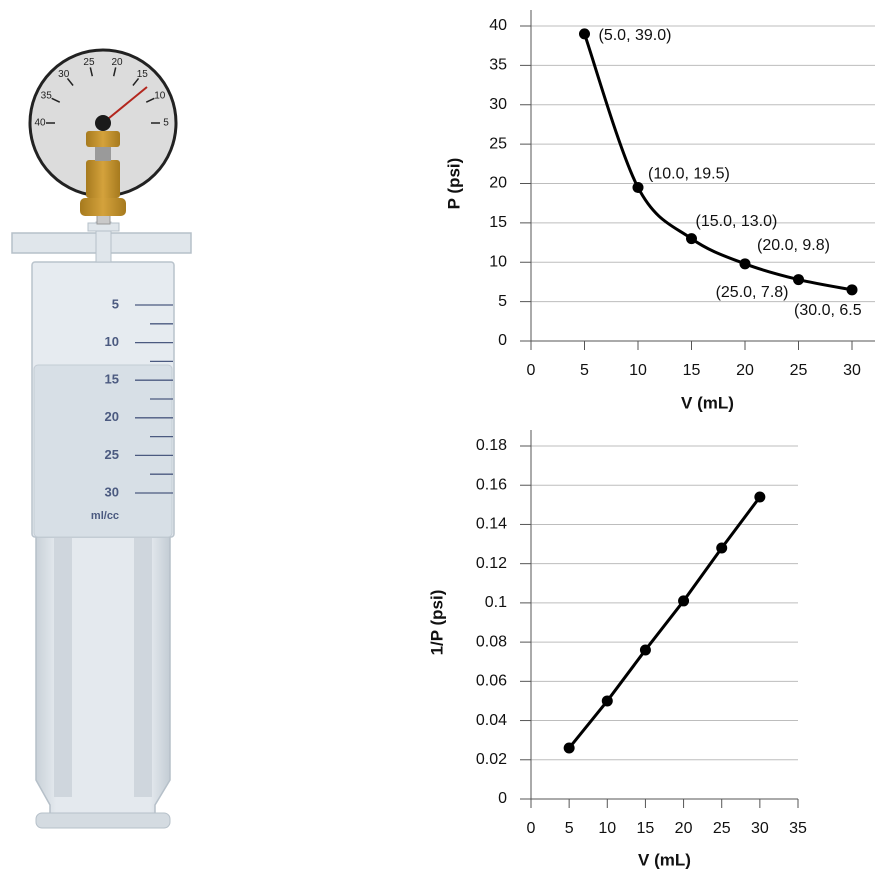 The image size is (875, 871). What do you see at coordinates (491, 484) in the screenshot?
I see `y-tick-label: 0.16` at bounding box center [491, 484].